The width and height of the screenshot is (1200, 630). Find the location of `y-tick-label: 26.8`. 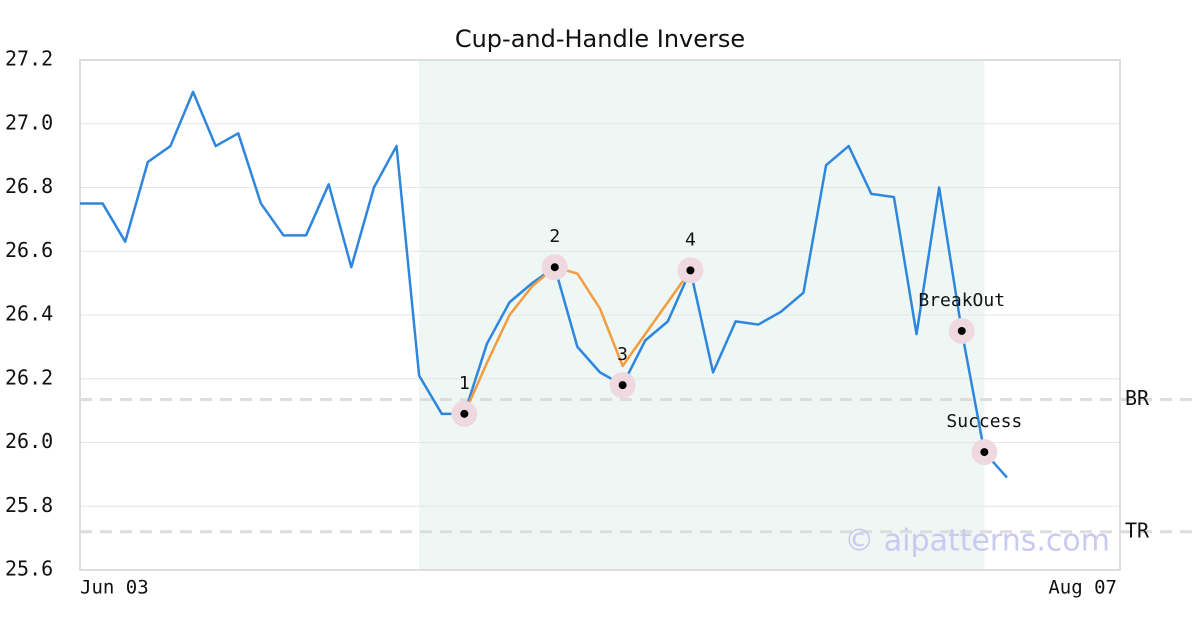

y-tick-label: 26.8 is located at coordinates (29, 186).